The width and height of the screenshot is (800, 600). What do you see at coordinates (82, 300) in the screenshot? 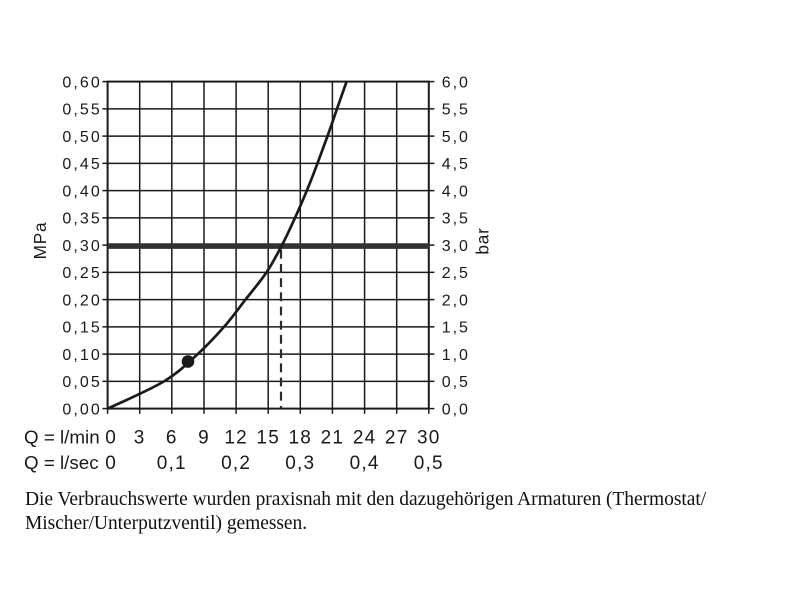
I see `svg-text: 0,20` at bounding box center [82, 300].